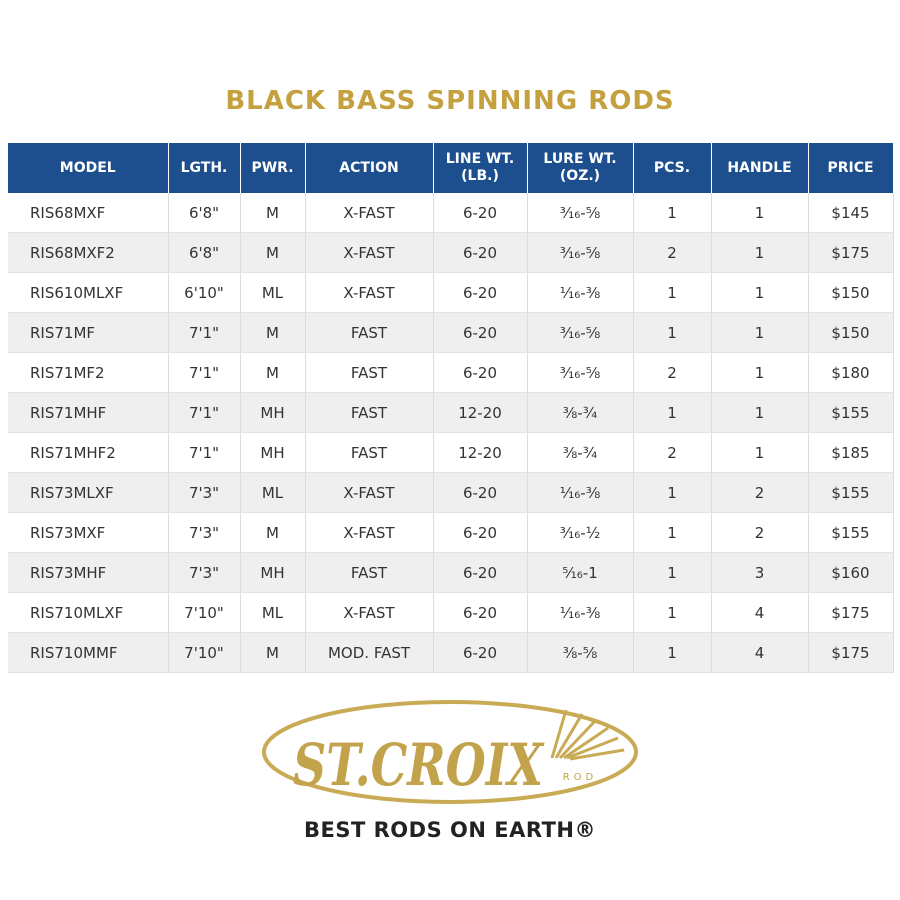 This screenshot has width=900, height=900. I want to click on table-cell: RIS71MF, so click(88, 332).